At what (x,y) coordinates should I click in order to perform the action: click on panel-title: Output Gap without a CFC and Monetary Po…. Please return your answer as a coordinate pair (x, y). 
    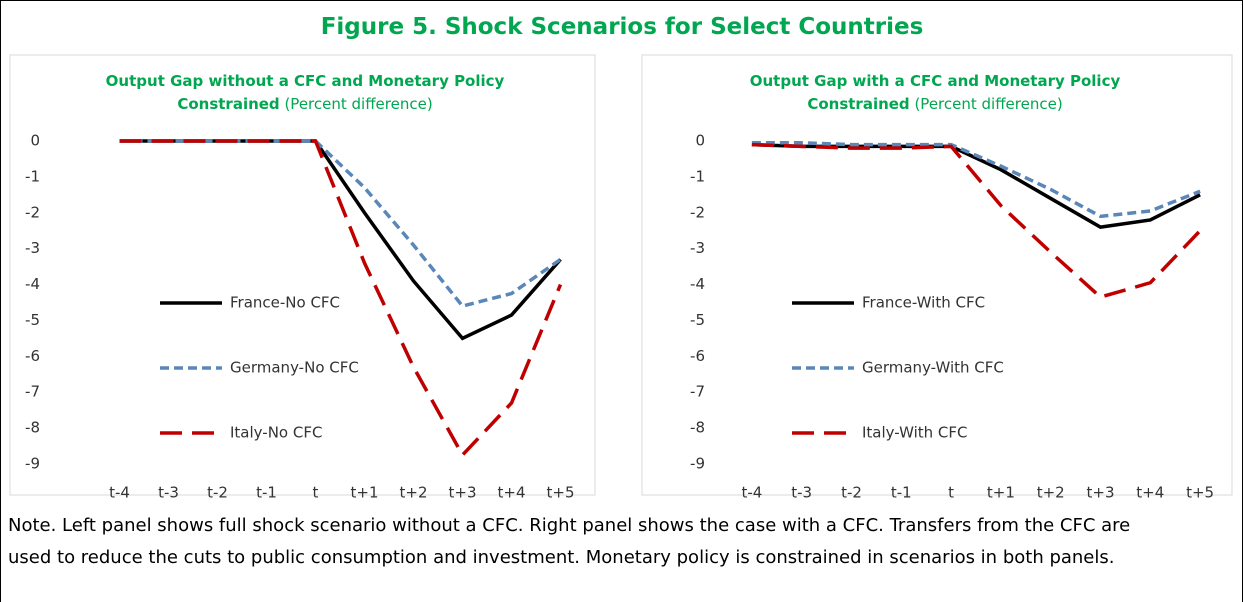
    Looking at the image, I should click on (305, 93).